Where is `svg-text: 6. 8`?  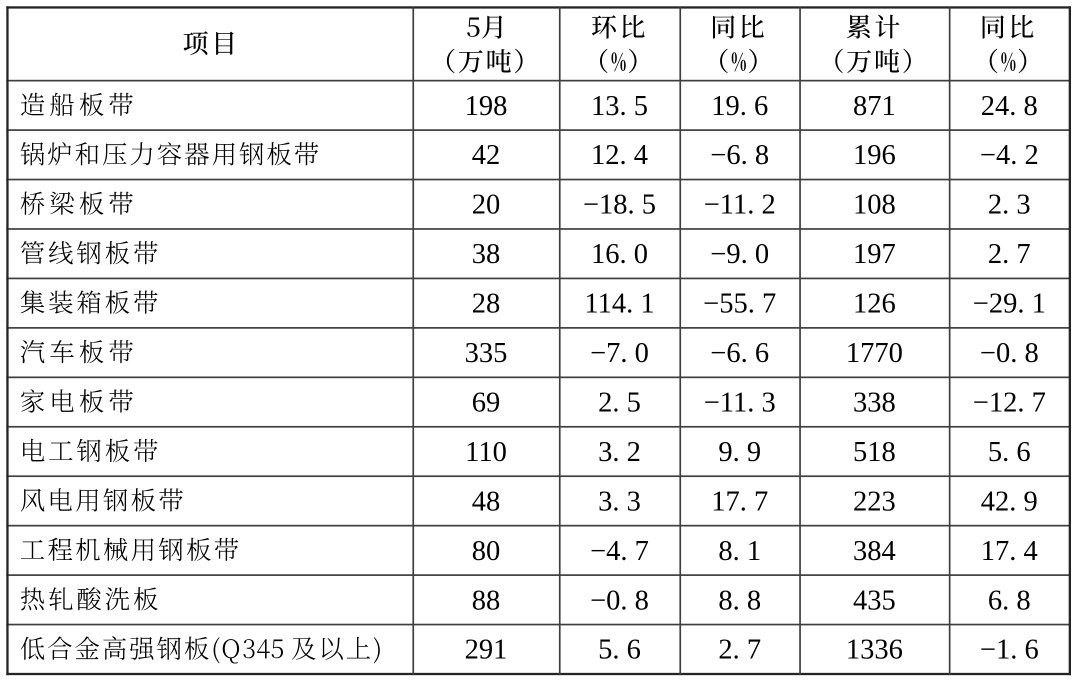 svg-text: 6. 8 is located at coordinates (1009, 600).